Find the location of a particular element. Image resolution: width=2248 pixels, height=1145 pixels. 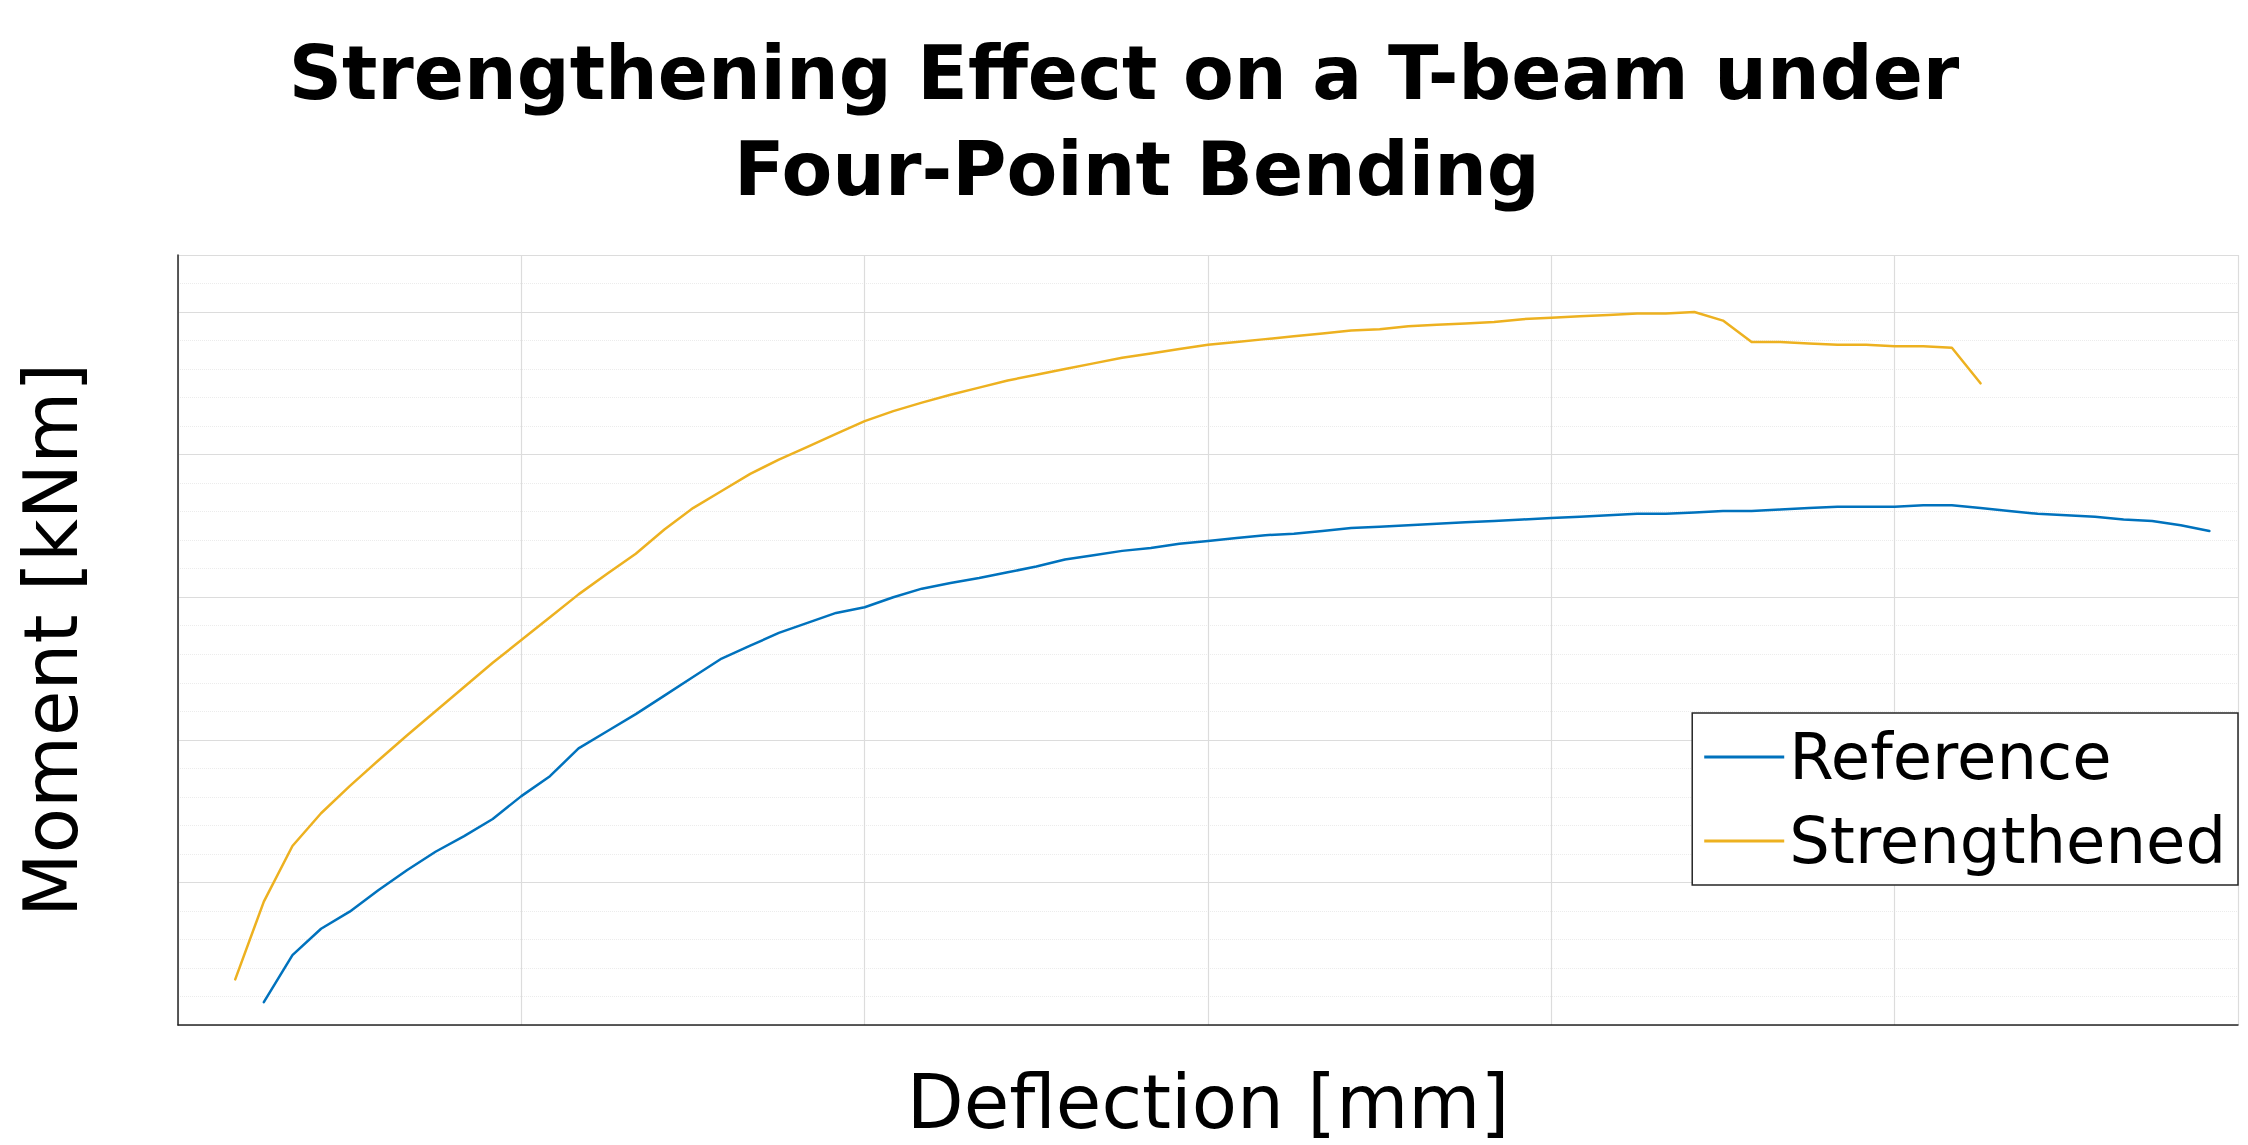

legend-label: Reference is located at coordinates (1950, 757).